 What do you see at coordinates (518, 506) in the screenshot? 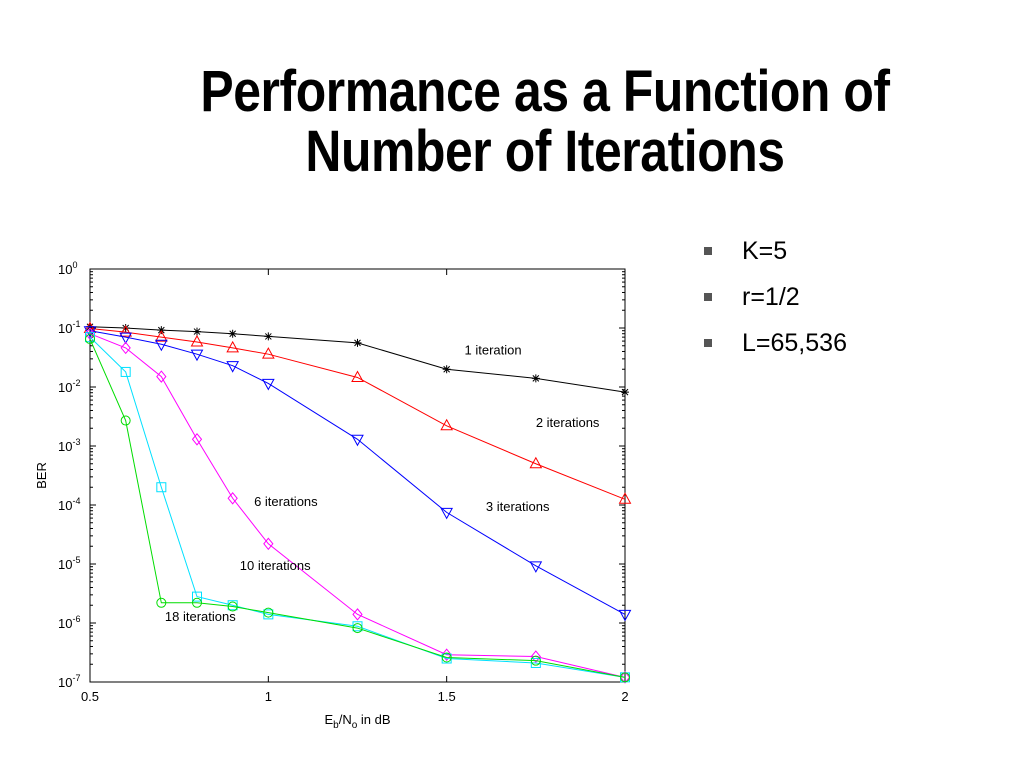
I see `series-label: 3 iterations` at bounding box center [518, 506].